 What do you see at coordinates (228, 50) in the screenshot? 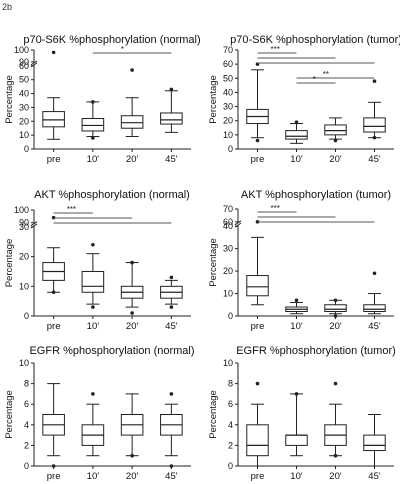
I see `y-tick-label: 70` at bounding box center [228, 50].